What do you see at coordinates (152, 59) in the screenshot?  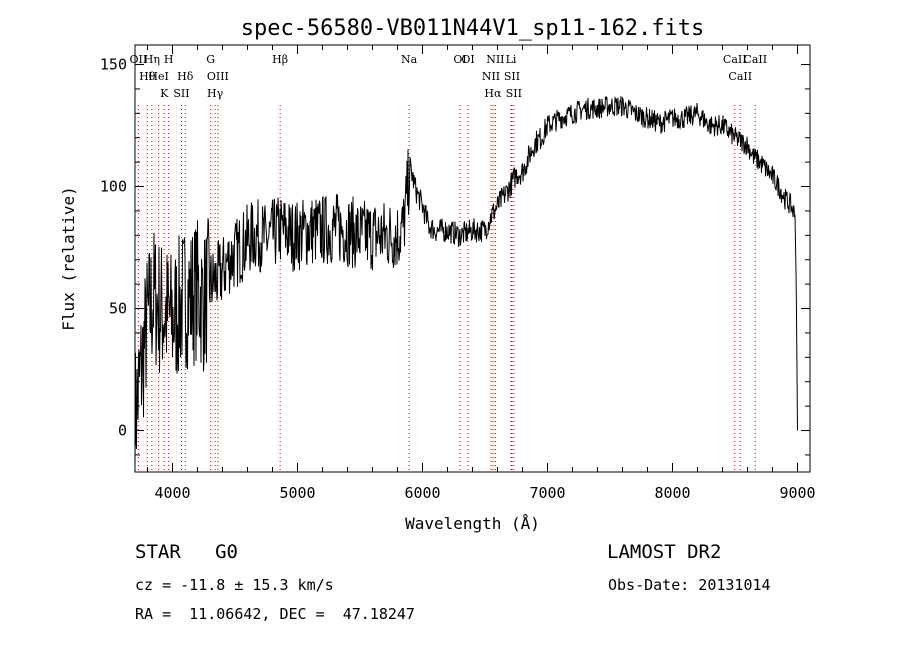 I see `spectral-line-label: Hη` at bounding box center [152, 59].